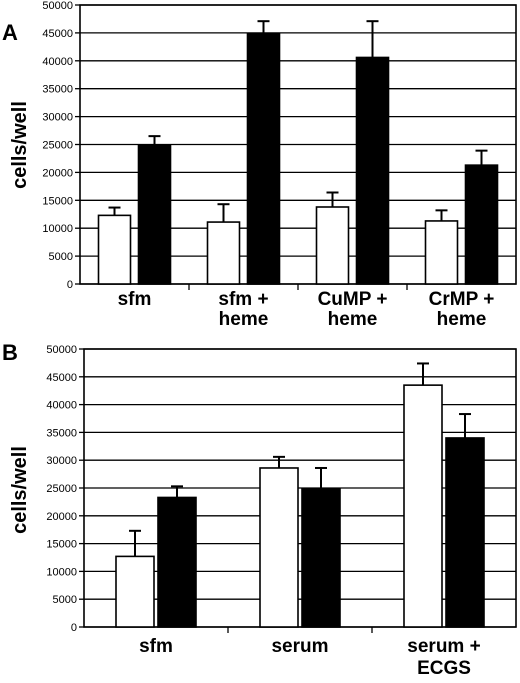 The width and height of the screenshot is (520, 683). What do you see at coordinates (353, 309) in the screenshot?
I see `category-label: CuMP + heme` at bounding box center [353, 309].